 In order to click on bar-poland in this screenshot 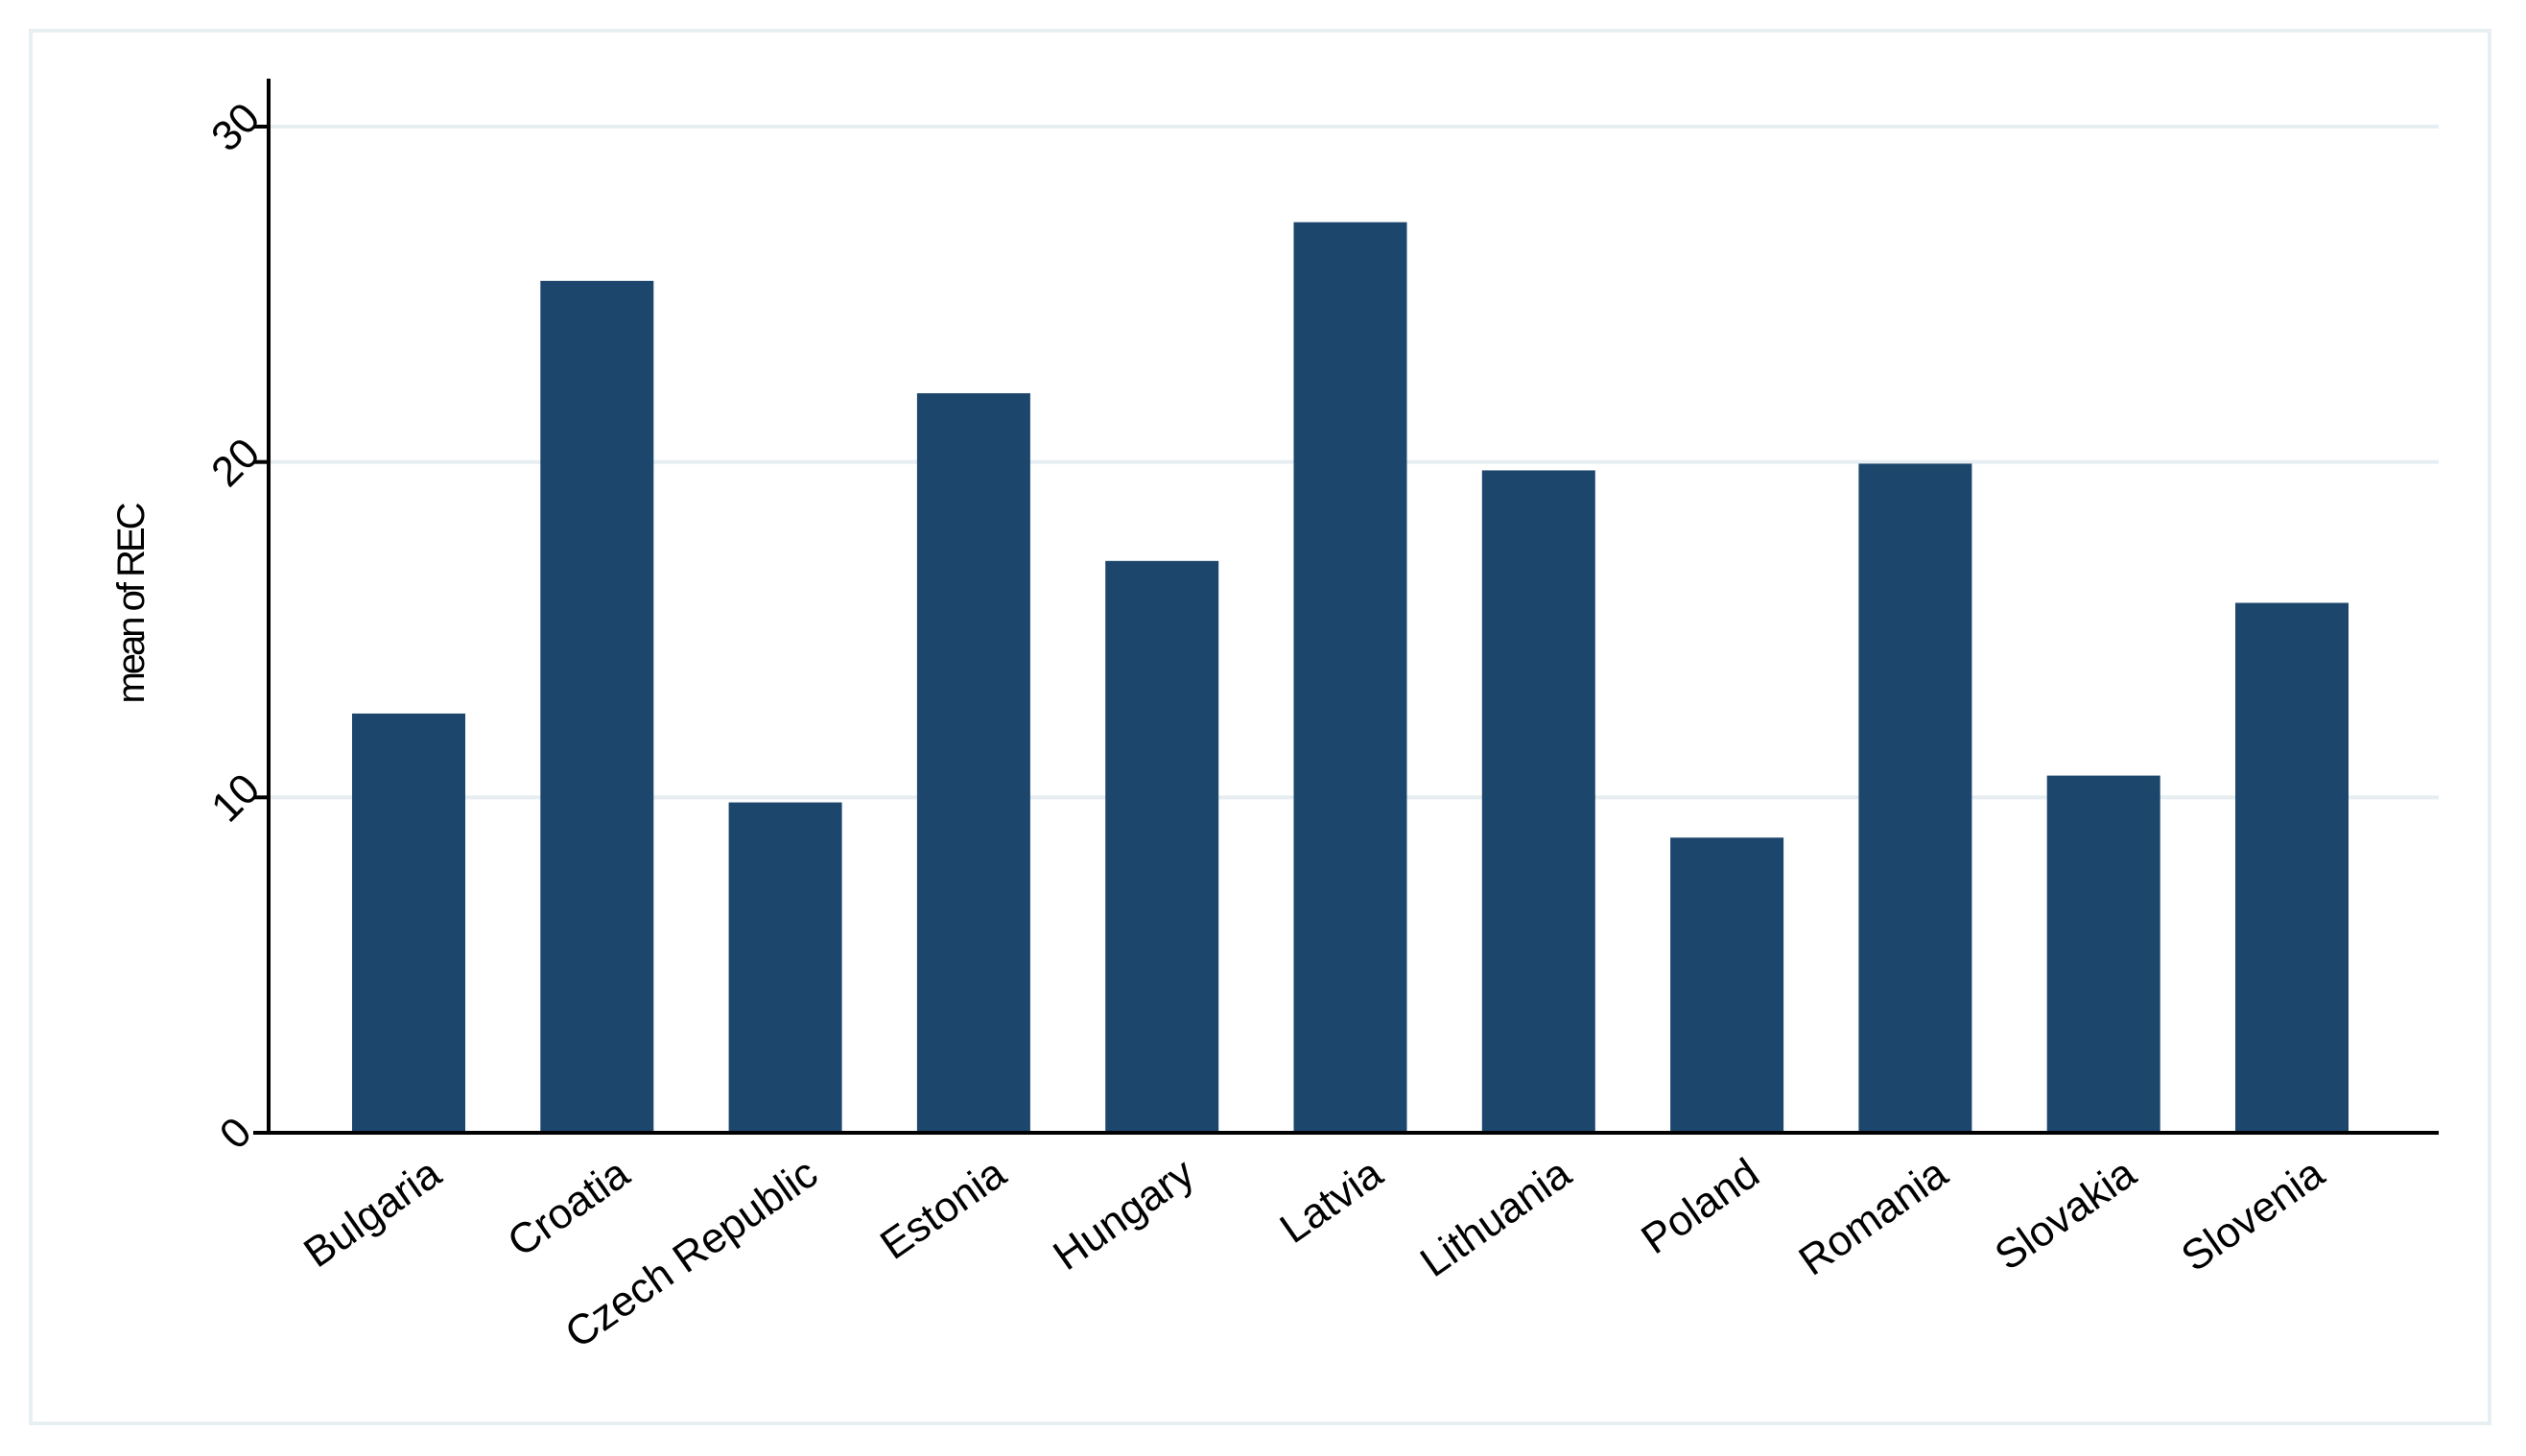, I will do `click(1727, 985)`.